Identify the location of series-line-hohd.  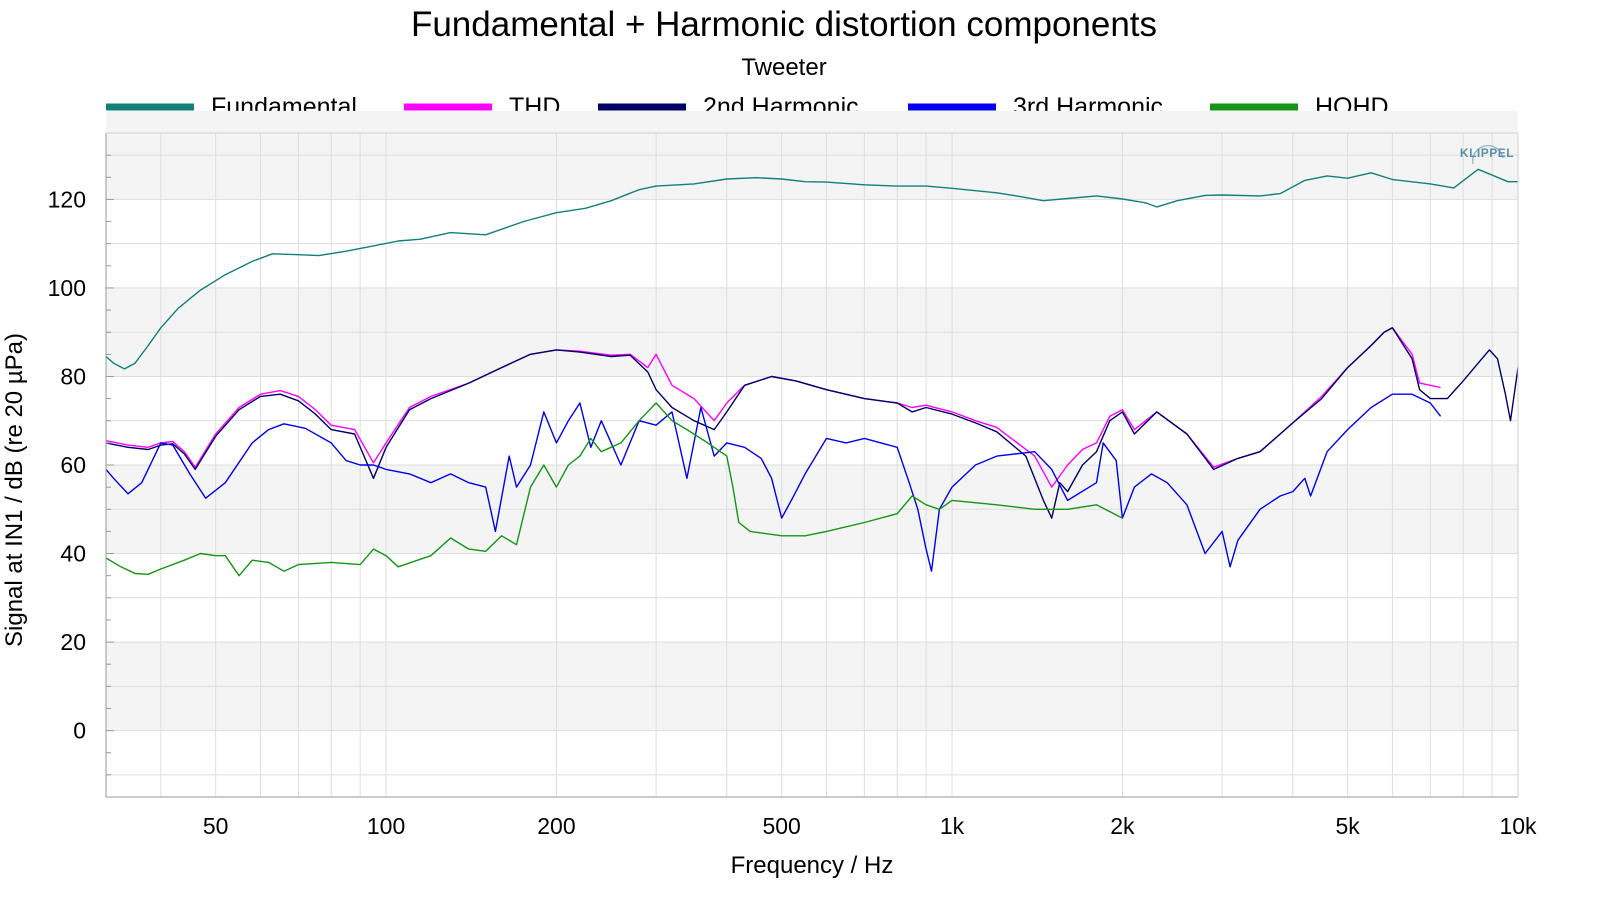
(614, 489).